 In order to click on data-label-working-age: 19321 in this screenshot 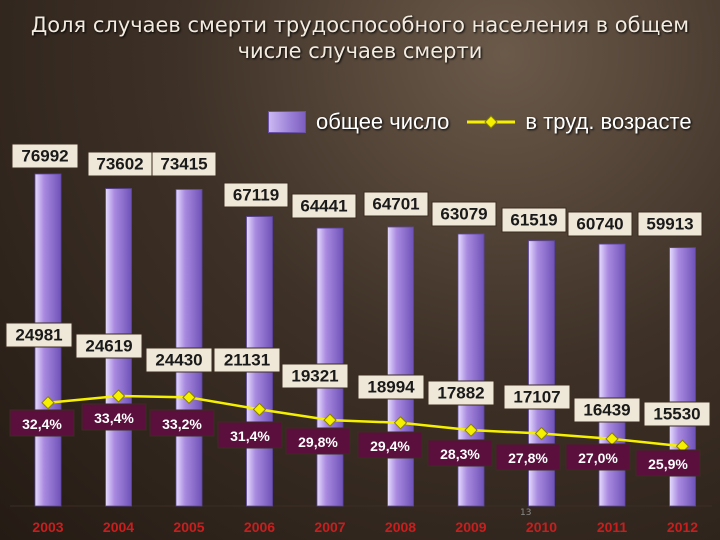, I will do `click(314, 376)`.